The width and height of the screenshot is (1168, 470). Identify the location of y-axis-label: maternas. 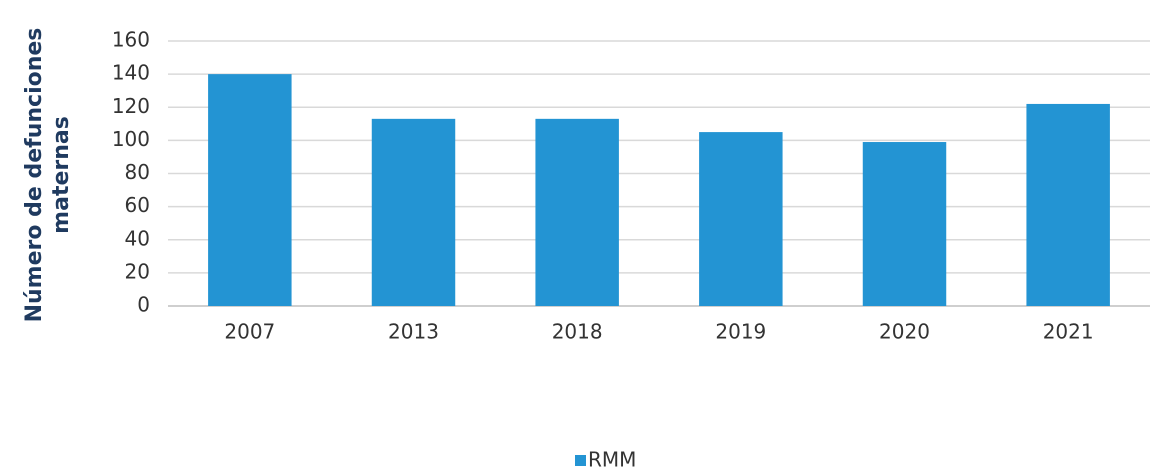
(61, 175).